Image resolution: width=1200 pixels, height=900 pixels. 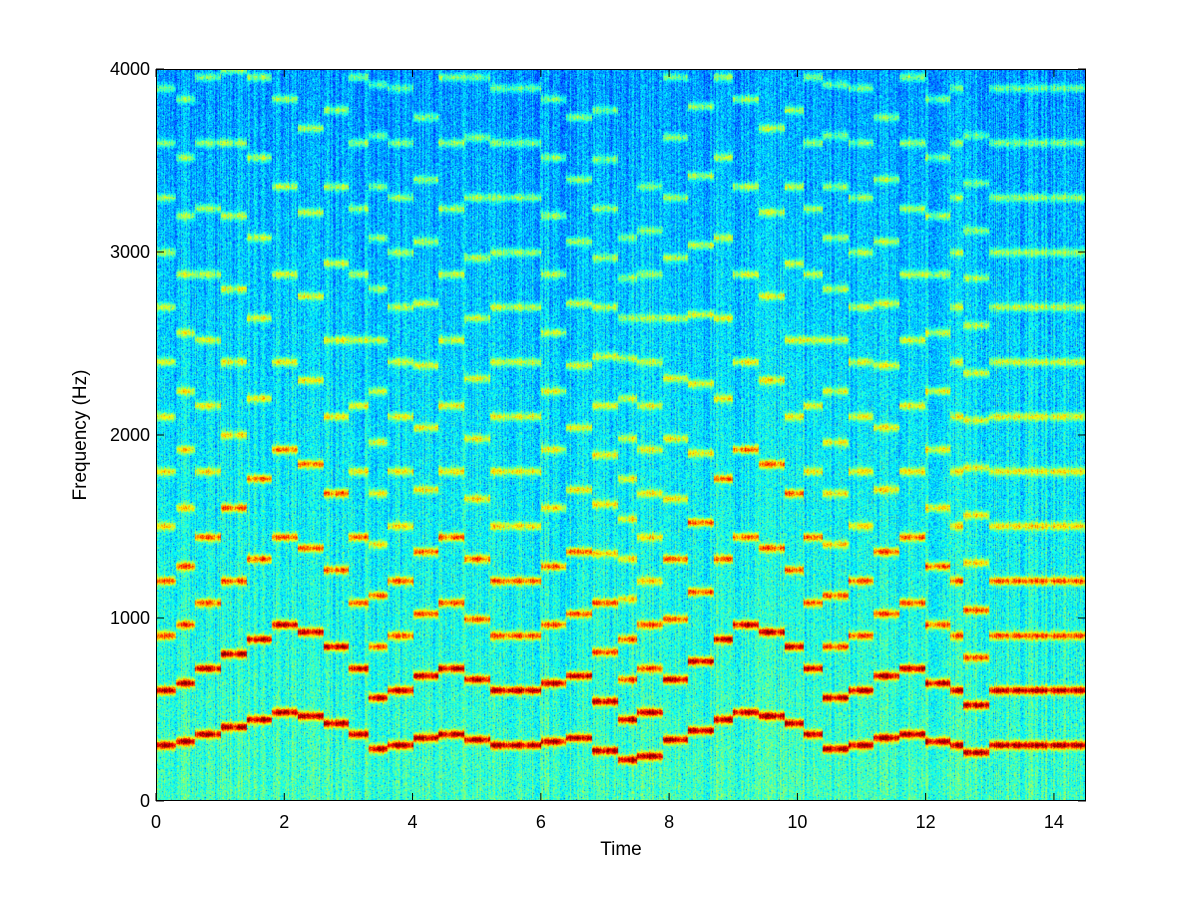 I want to click on y-tick-label: 4000, so click(x=130, y=69).